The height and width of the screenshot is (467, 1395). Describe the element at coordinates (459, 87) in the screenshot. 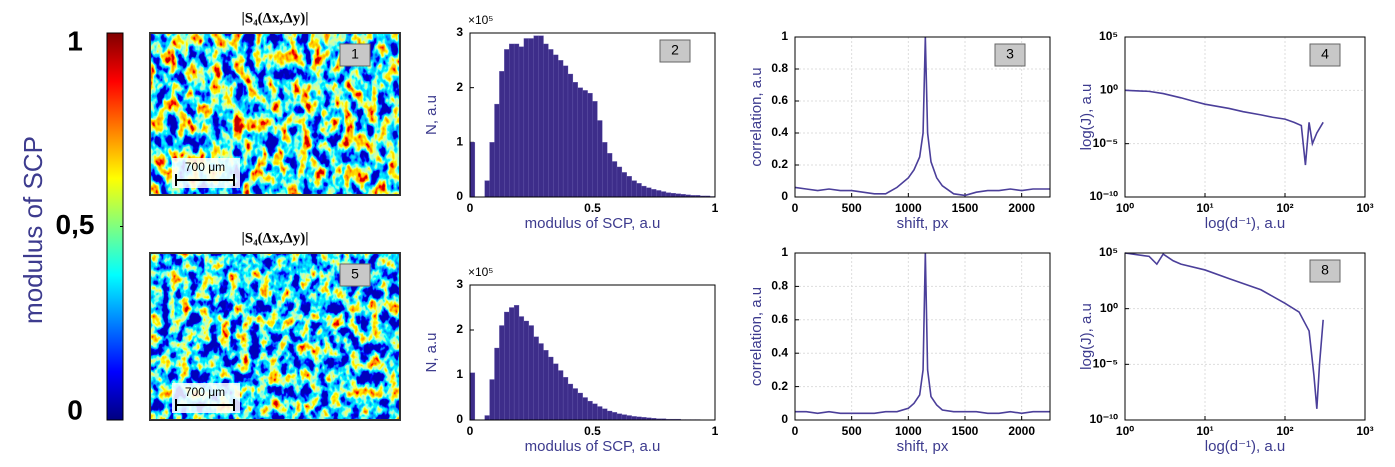

I see `y-tick-label: 2` at that location.